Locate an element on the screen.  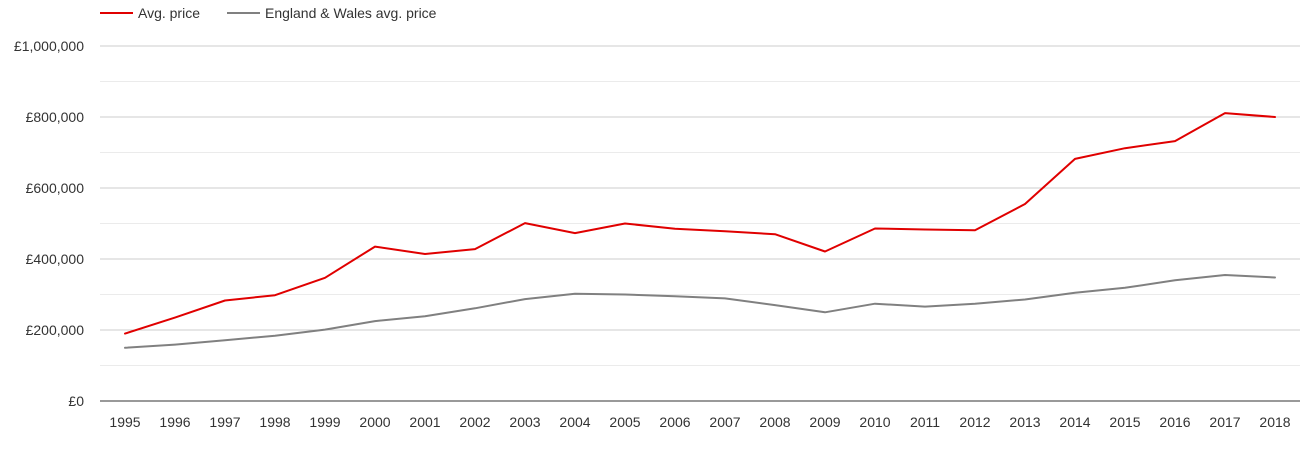
y-tick-label: £600,000 is located at coordinates (55, 188).